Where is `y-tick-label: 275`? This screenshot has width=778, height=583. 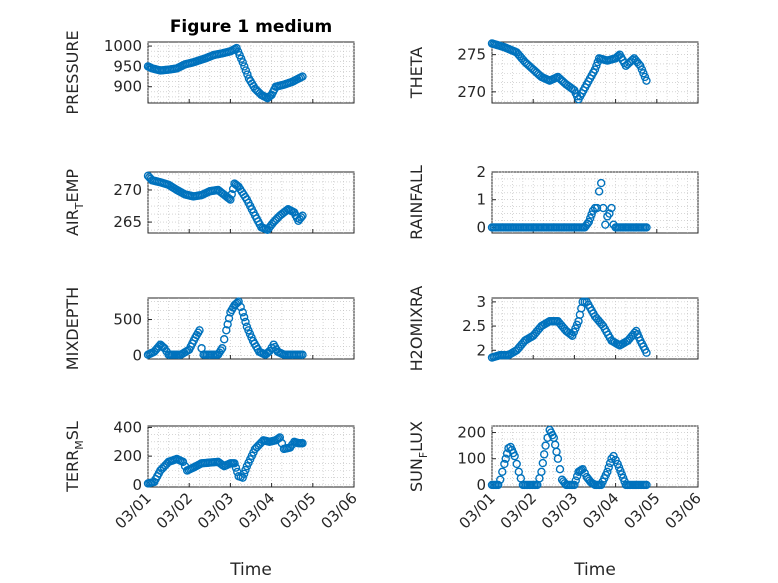
y-tick-label: 275 is located at coordinates (471, 55).